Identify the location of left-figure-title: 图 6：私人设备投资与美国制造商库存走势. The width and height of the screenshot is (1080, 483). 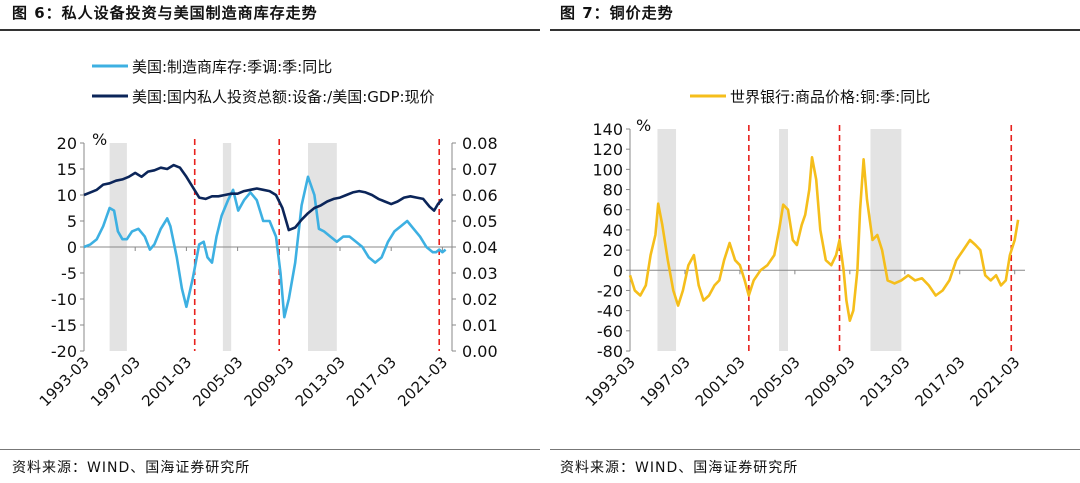
(165, 13).